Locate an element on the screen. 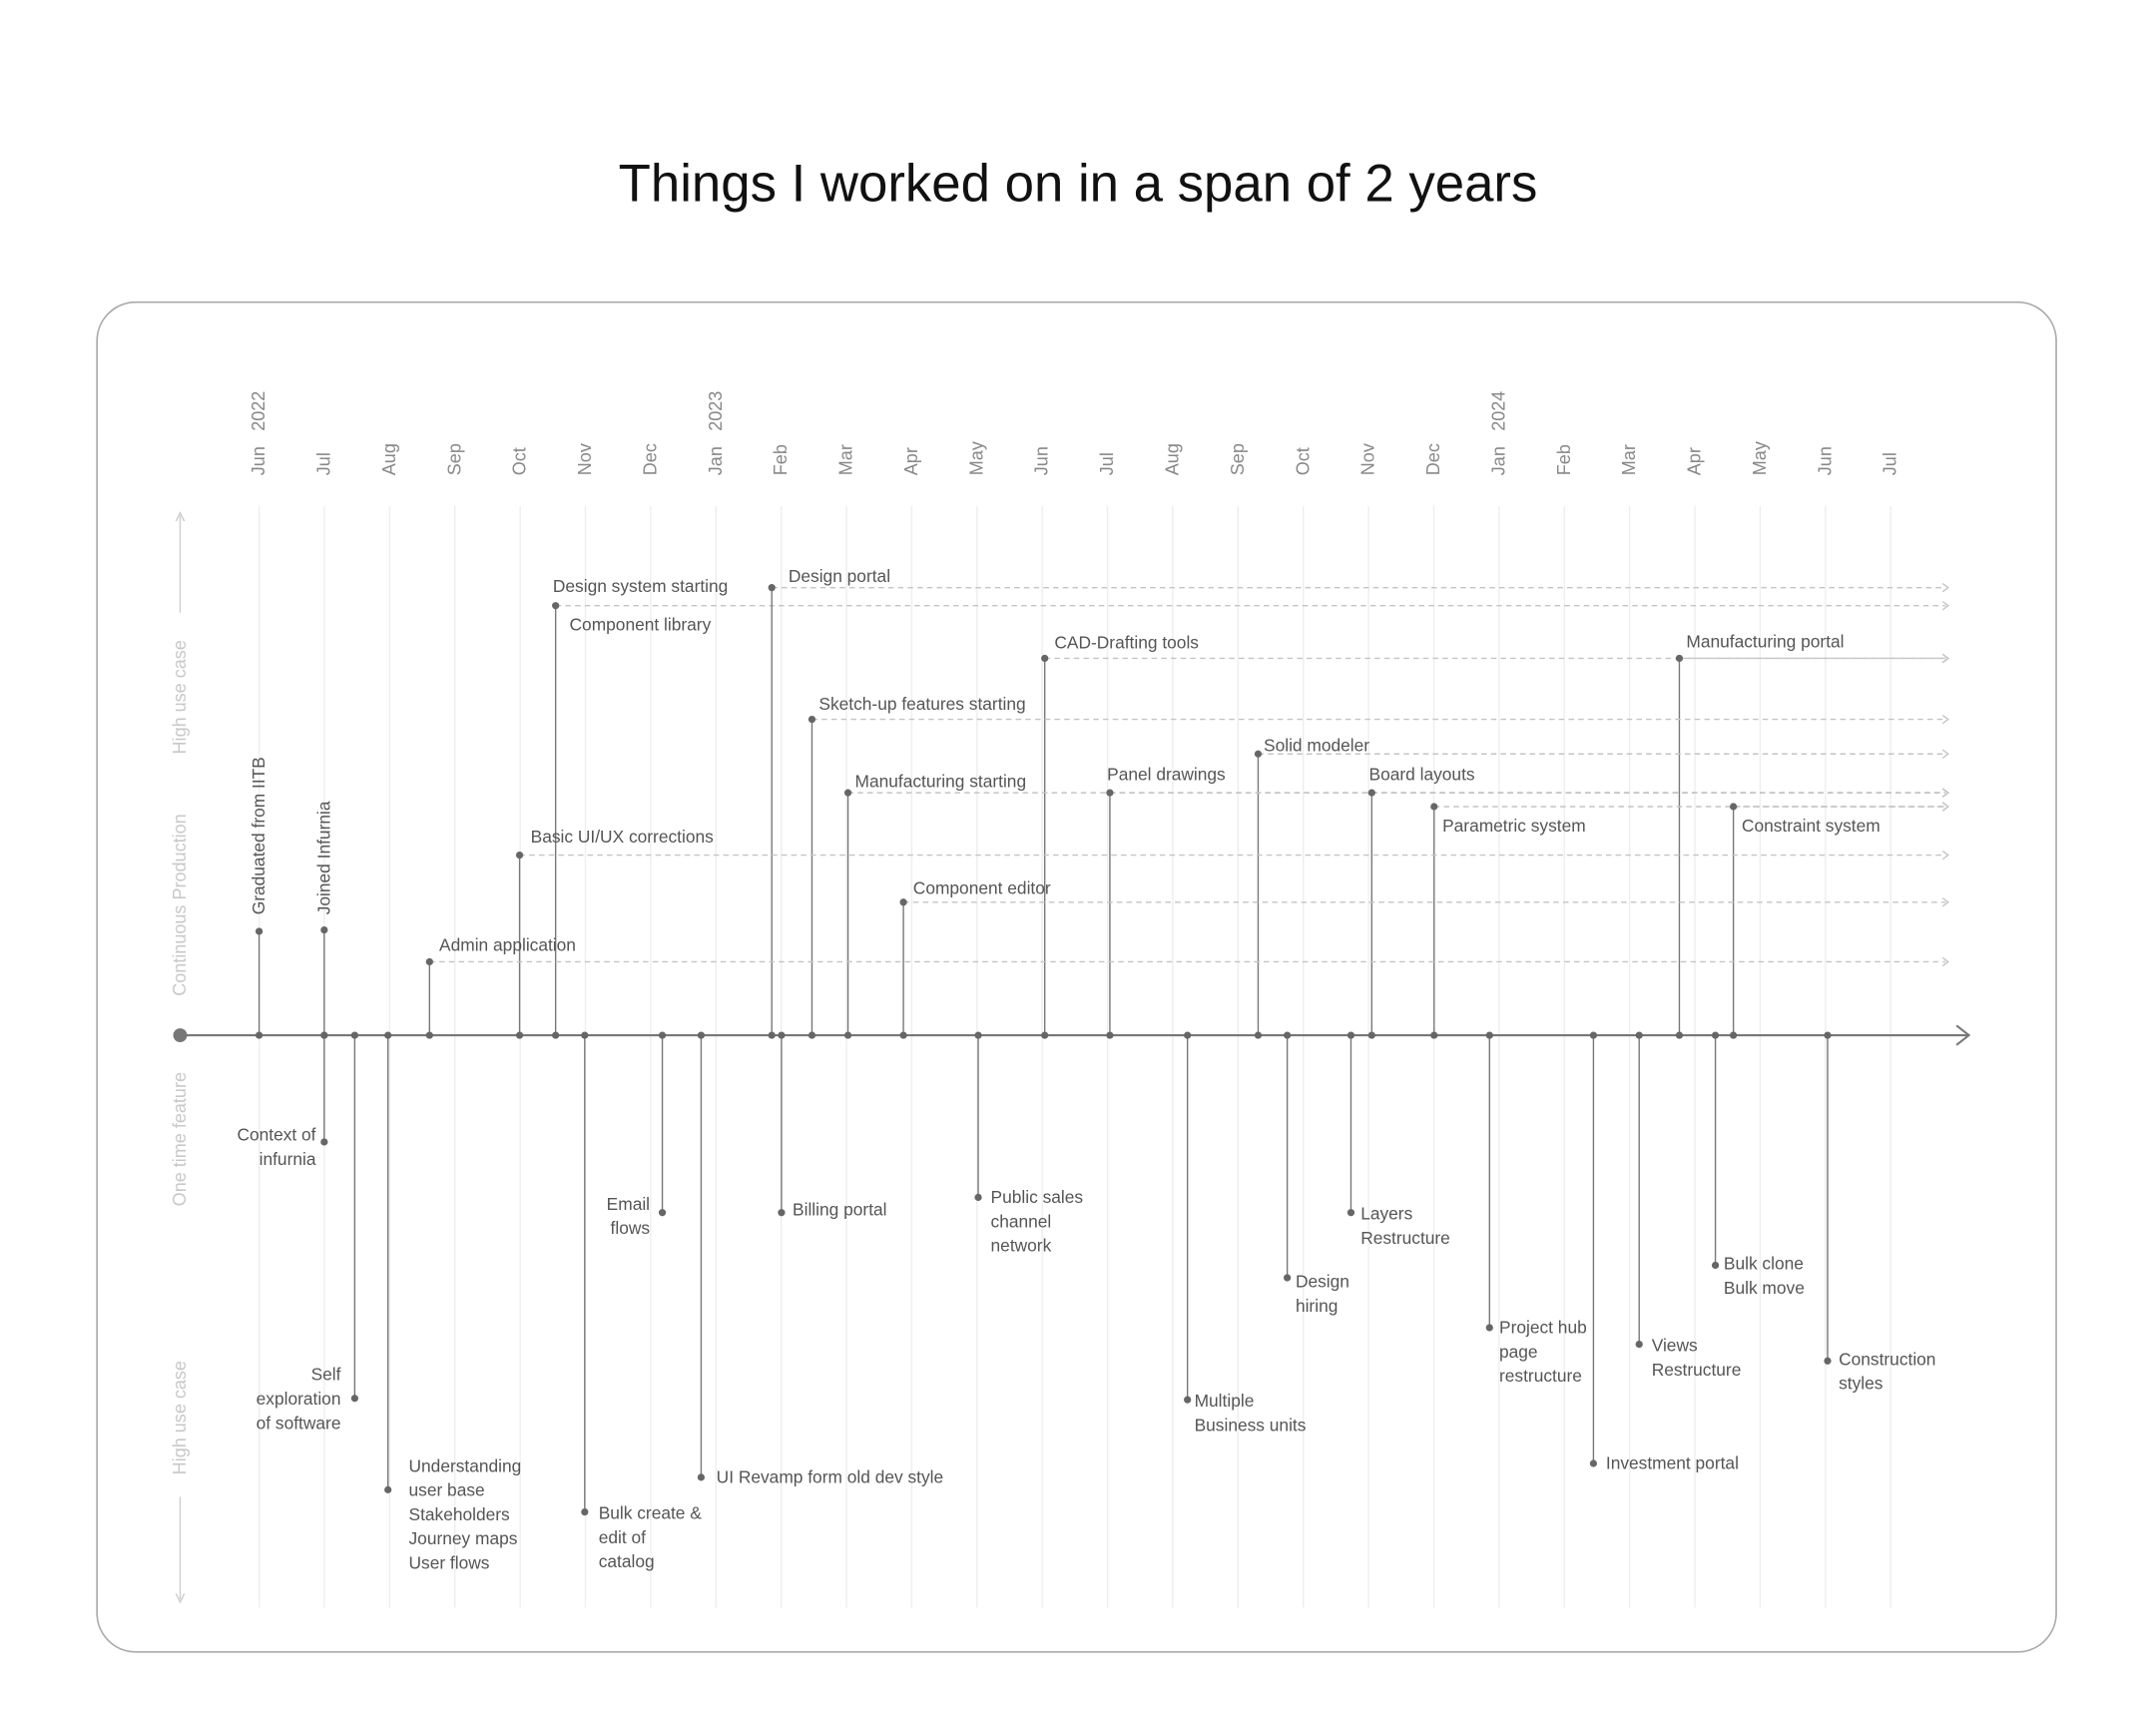 This screenshot has height=1731, width=2156. item-label: Understanding is located at coordinates (465, 1465).